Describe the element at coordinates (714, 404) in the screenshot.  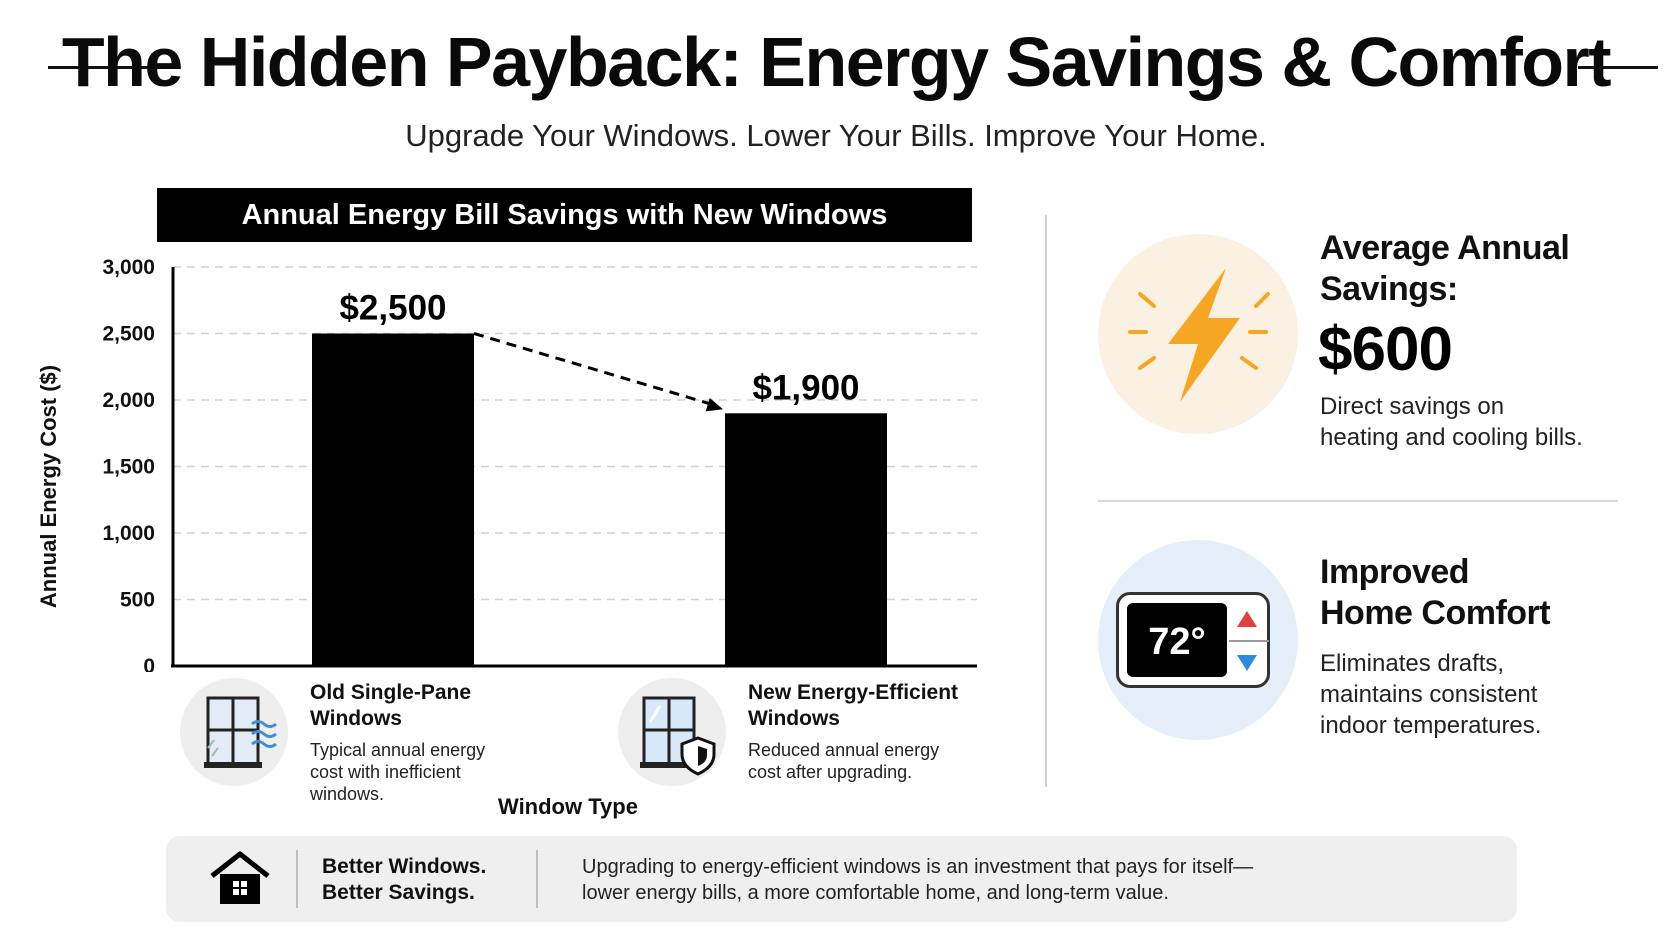
I see `savings-trend-arrowhead` at that location.